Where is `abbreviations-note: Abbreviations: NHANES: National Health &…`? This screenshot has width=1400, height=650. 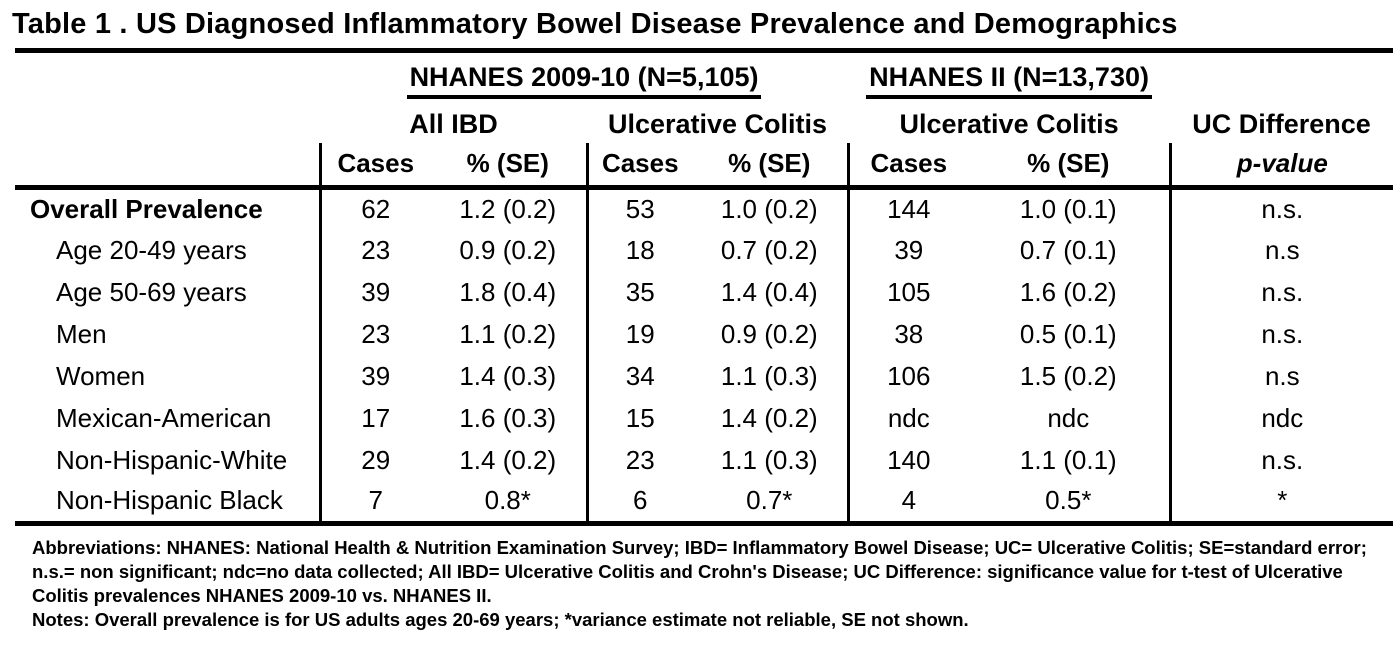 abbreviations-note: Abbreviations: NHANES: National Health &… is located at coordinates (699, 571).